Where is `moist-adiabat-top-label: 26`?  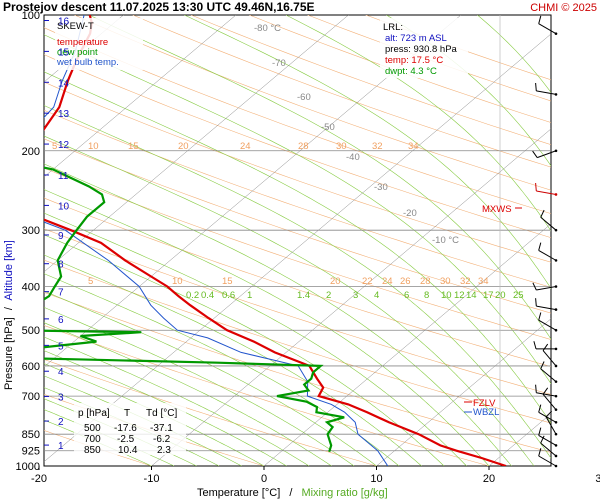 moist-adiabat-top-label: 26 is located at coordinates (405, 281).